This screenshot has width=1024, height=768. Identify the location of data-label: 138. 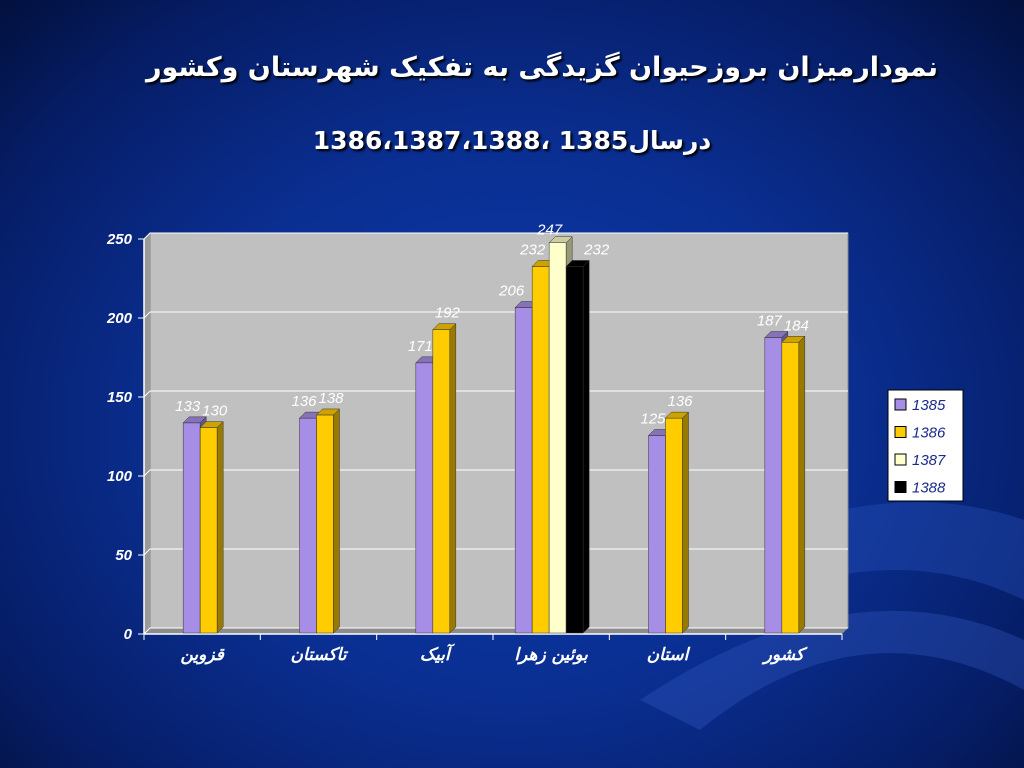
(331, 398).